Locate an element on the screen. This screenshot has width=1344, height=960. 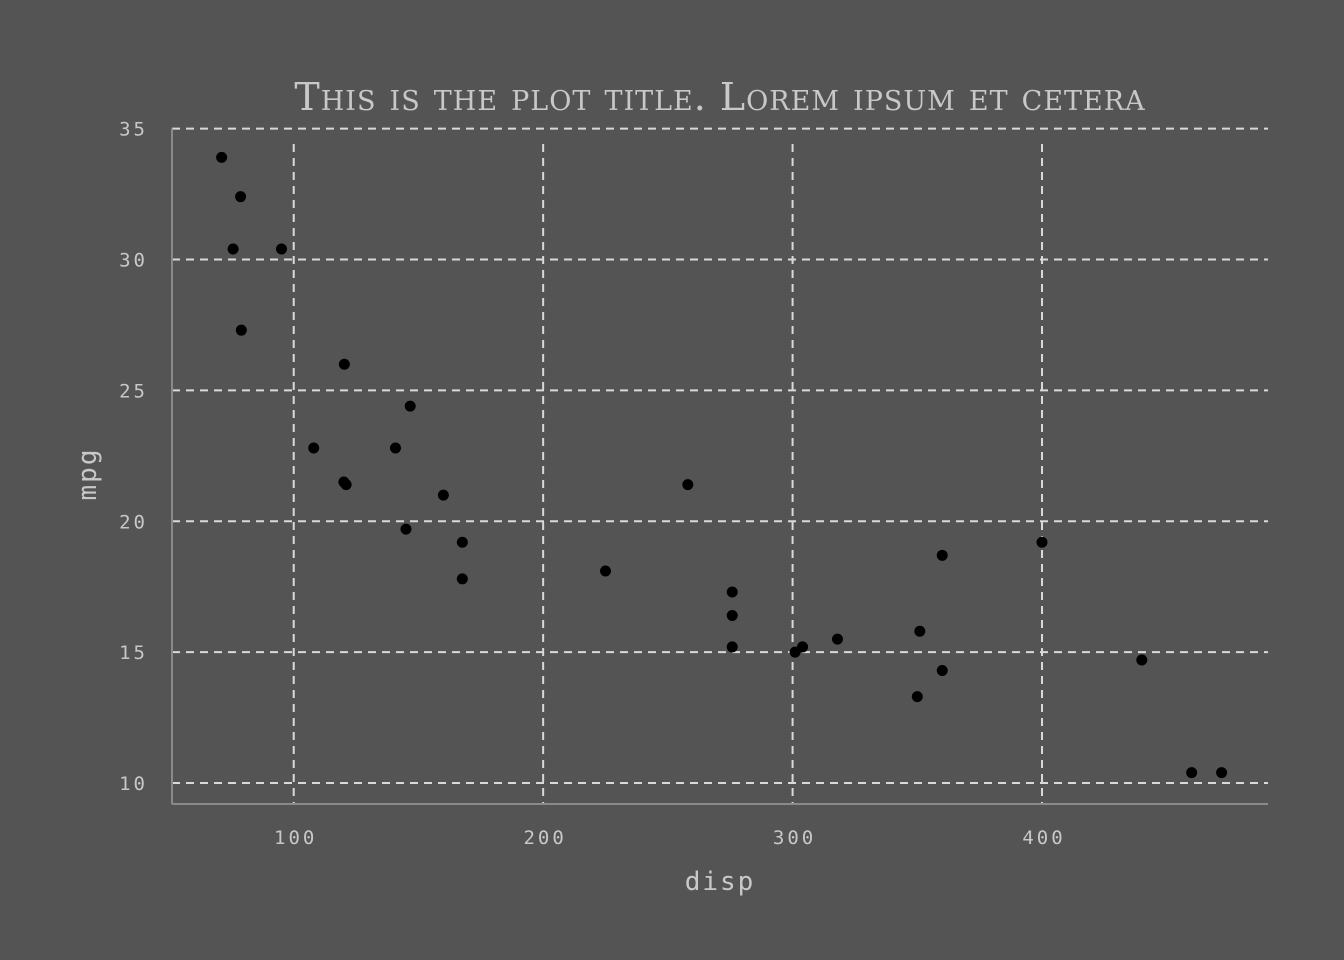
y-tick-label: 30 is located at coordinates (133, 261).